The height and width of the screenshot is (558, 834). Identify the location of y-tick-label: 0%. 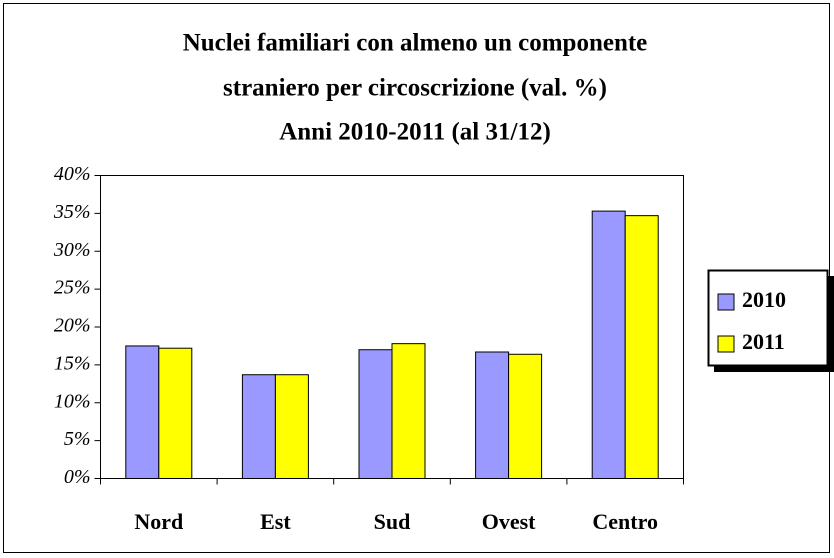
(77, 477).